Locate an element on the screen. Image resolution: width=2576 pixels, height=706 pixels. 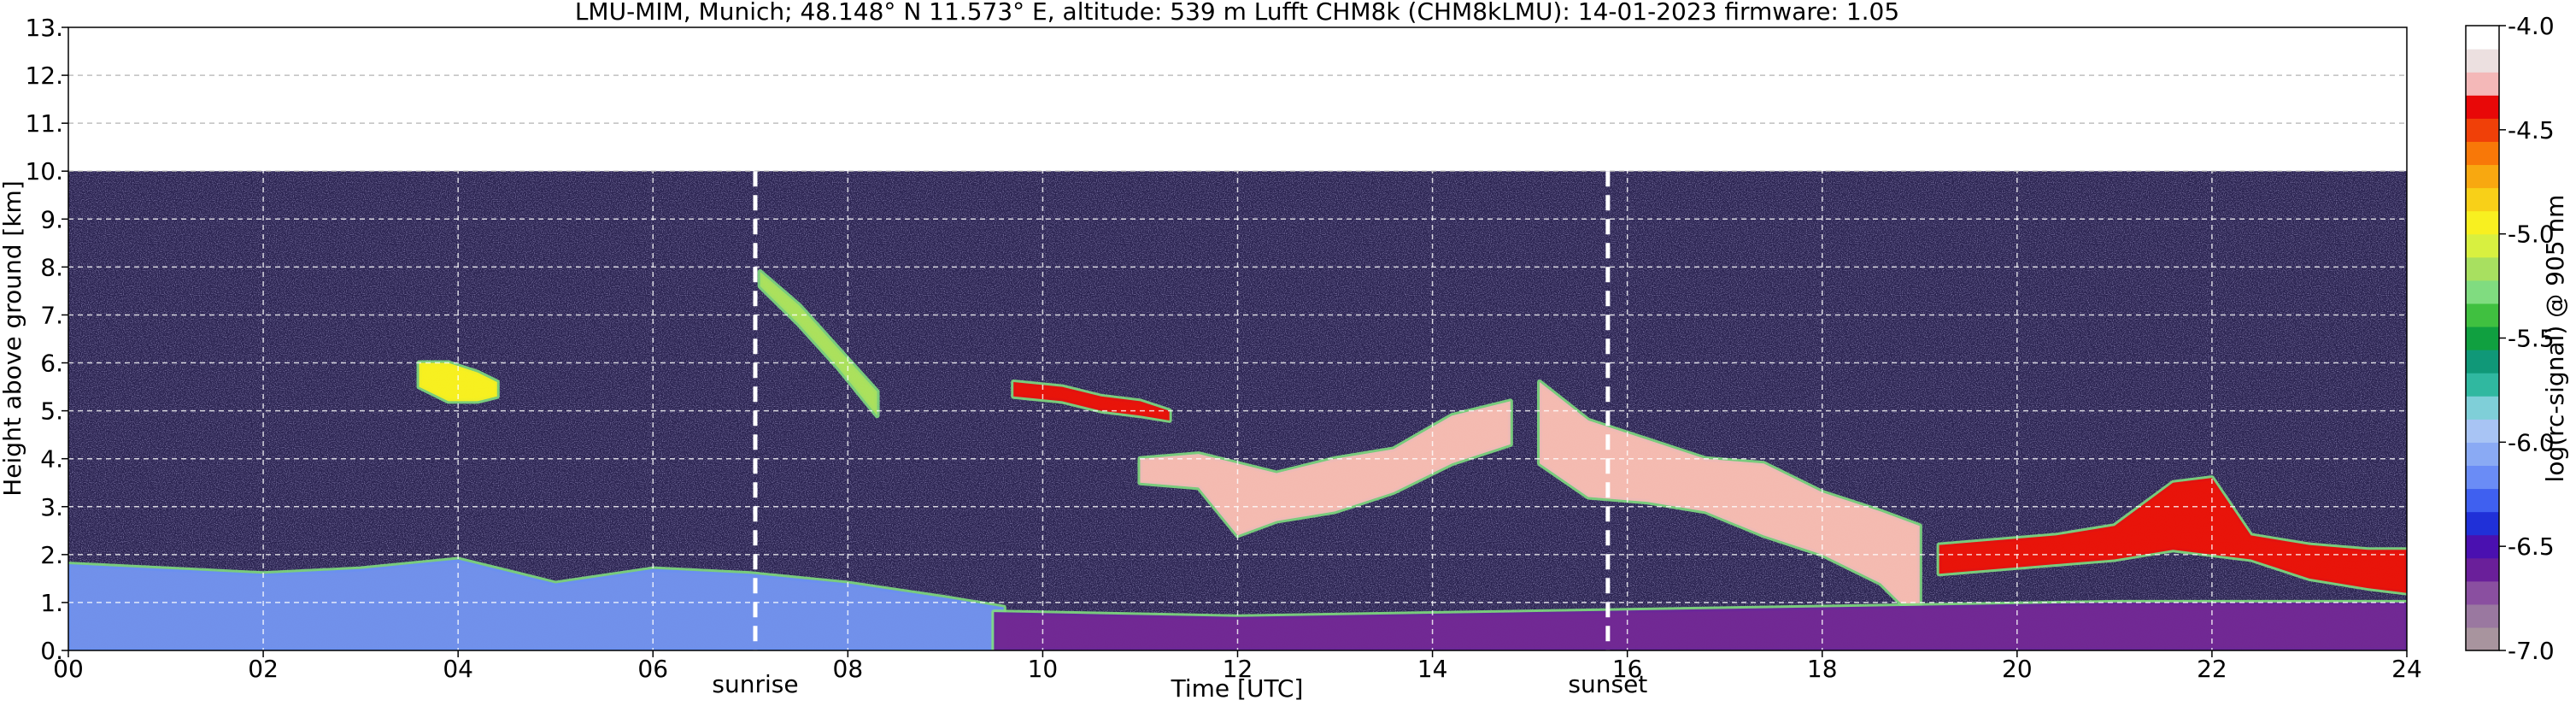
y-tick-label: 10. is located at coordinates (44, 171).